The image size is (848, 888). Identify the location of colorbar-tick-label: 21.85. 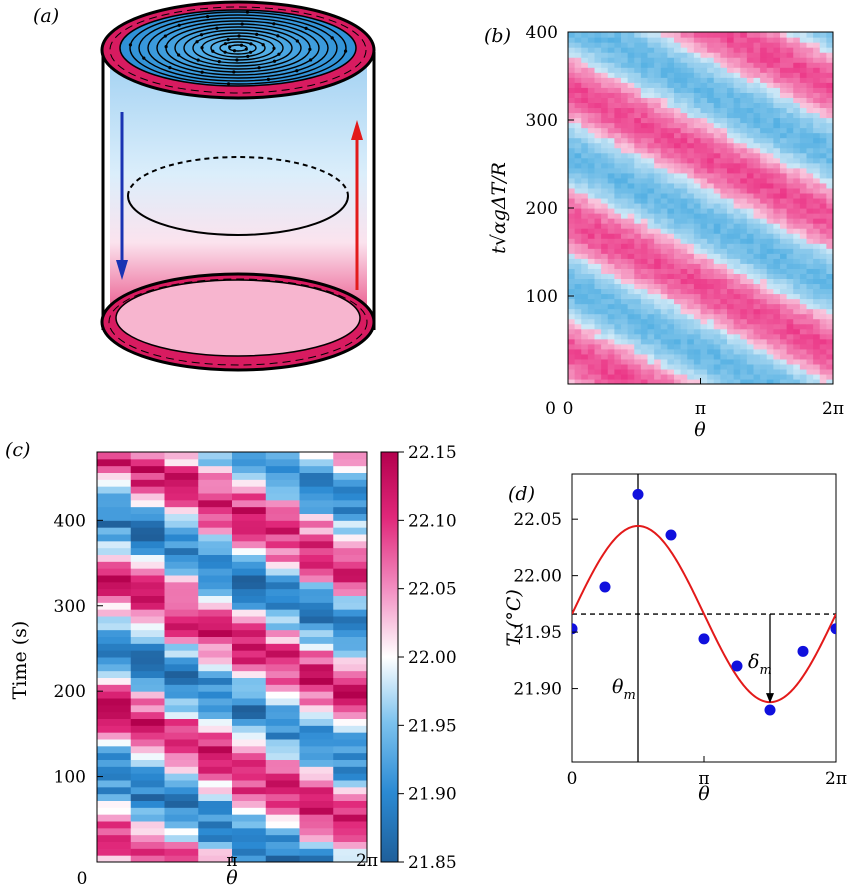
(432, 863).